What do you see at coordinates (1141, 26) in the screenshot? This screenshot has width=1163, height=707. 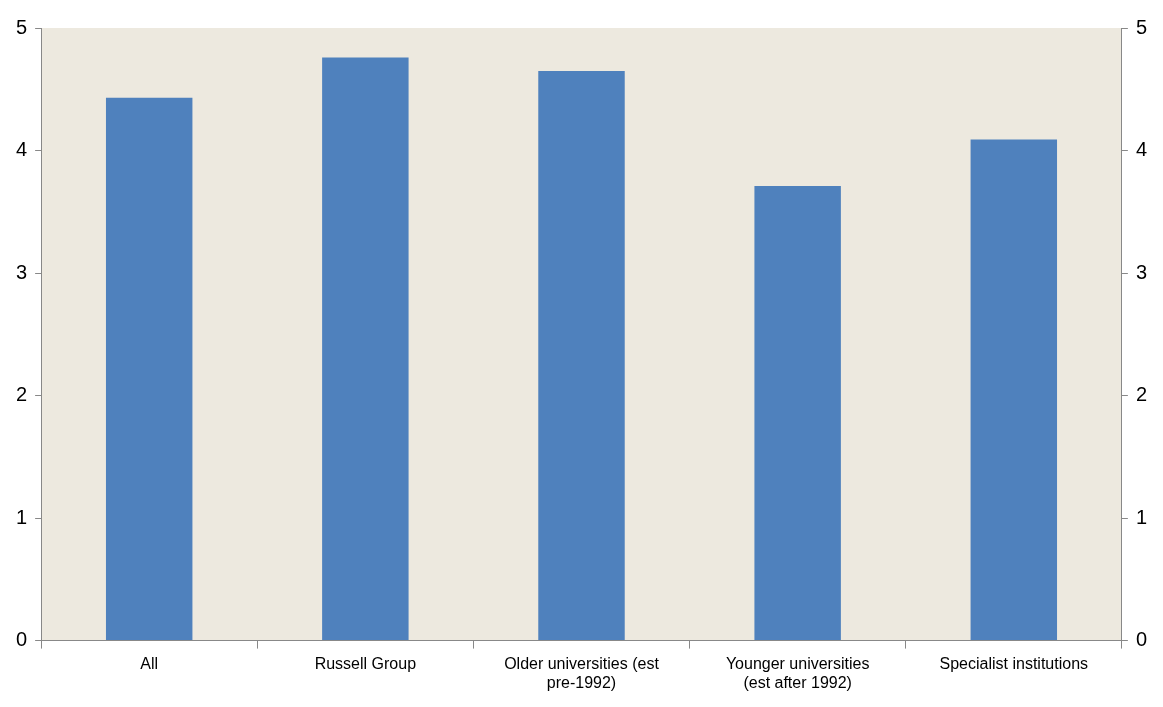 I see `y2-tick-label: 5` at bounding box center [1141, 26].